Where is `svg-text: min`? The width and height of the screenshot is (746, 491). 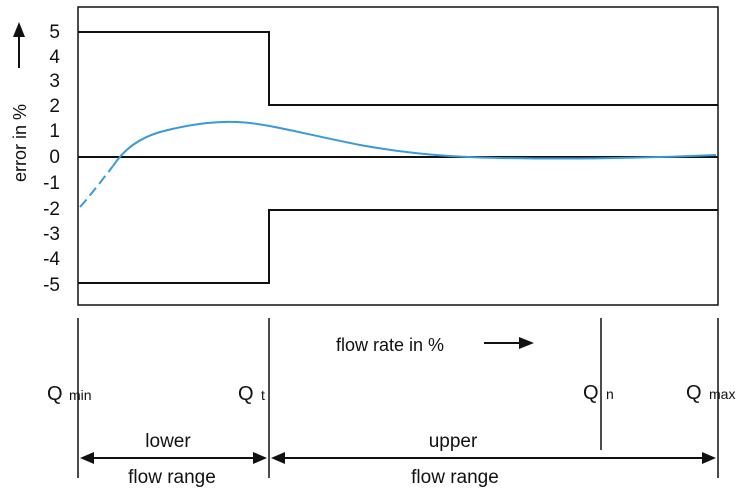 svg-text: min is located at coordinates (80, 395).